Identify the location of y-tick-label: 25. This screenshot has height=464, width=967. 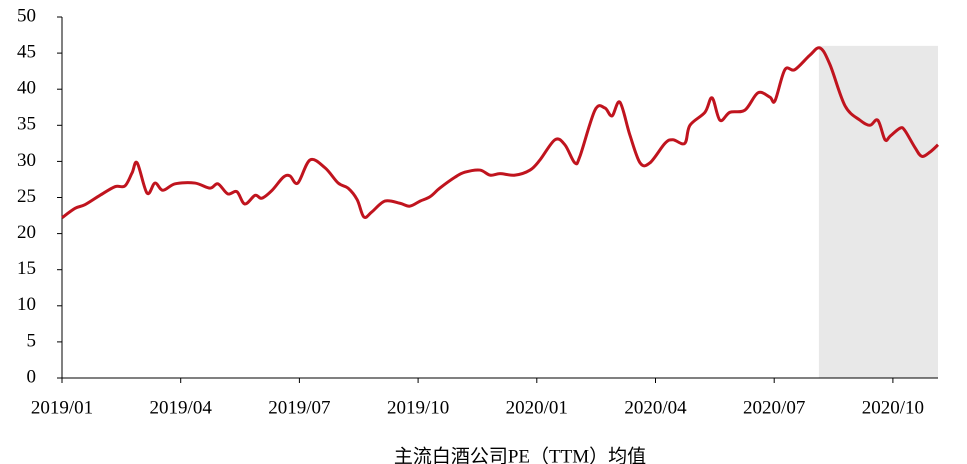
(26, 196).